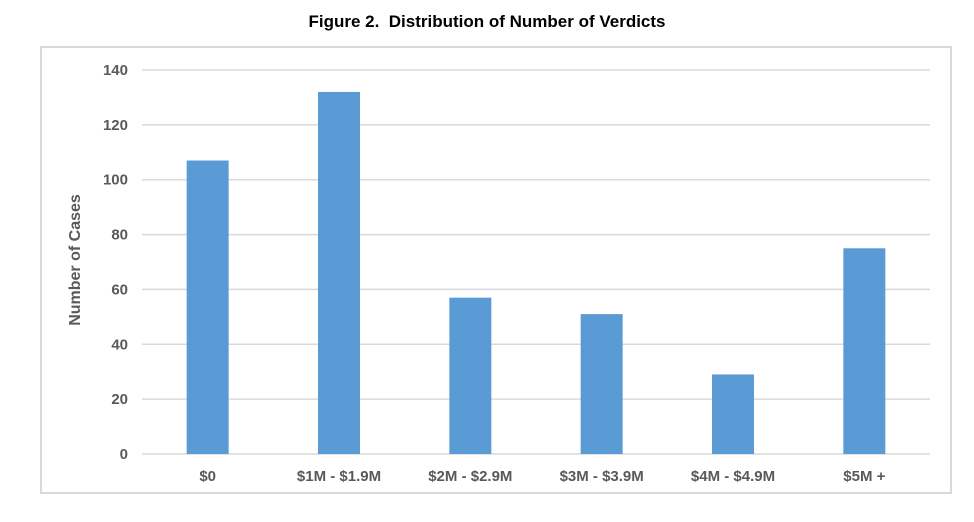 The width and height of the screenshot is (974, 522). What do you see at coordinates (339, 476) in the screenshot?
I see `x-tick-label: $1M - $1.9M` at bounding box center [339, 476].